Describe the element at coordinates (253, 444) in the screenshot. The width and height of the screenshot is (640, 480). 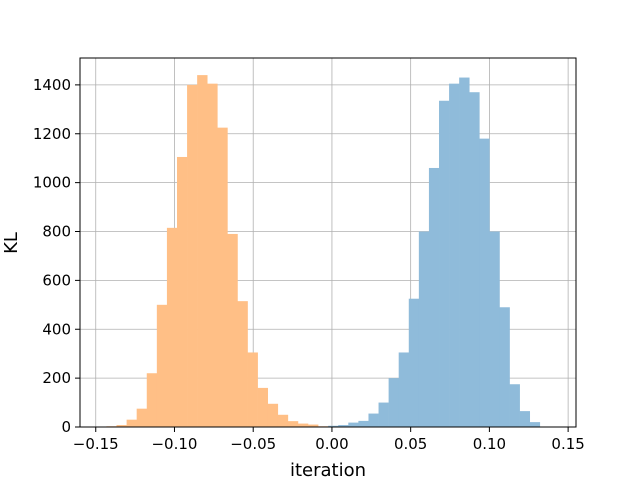
I see `x-tick-label: −0.05` at that location.